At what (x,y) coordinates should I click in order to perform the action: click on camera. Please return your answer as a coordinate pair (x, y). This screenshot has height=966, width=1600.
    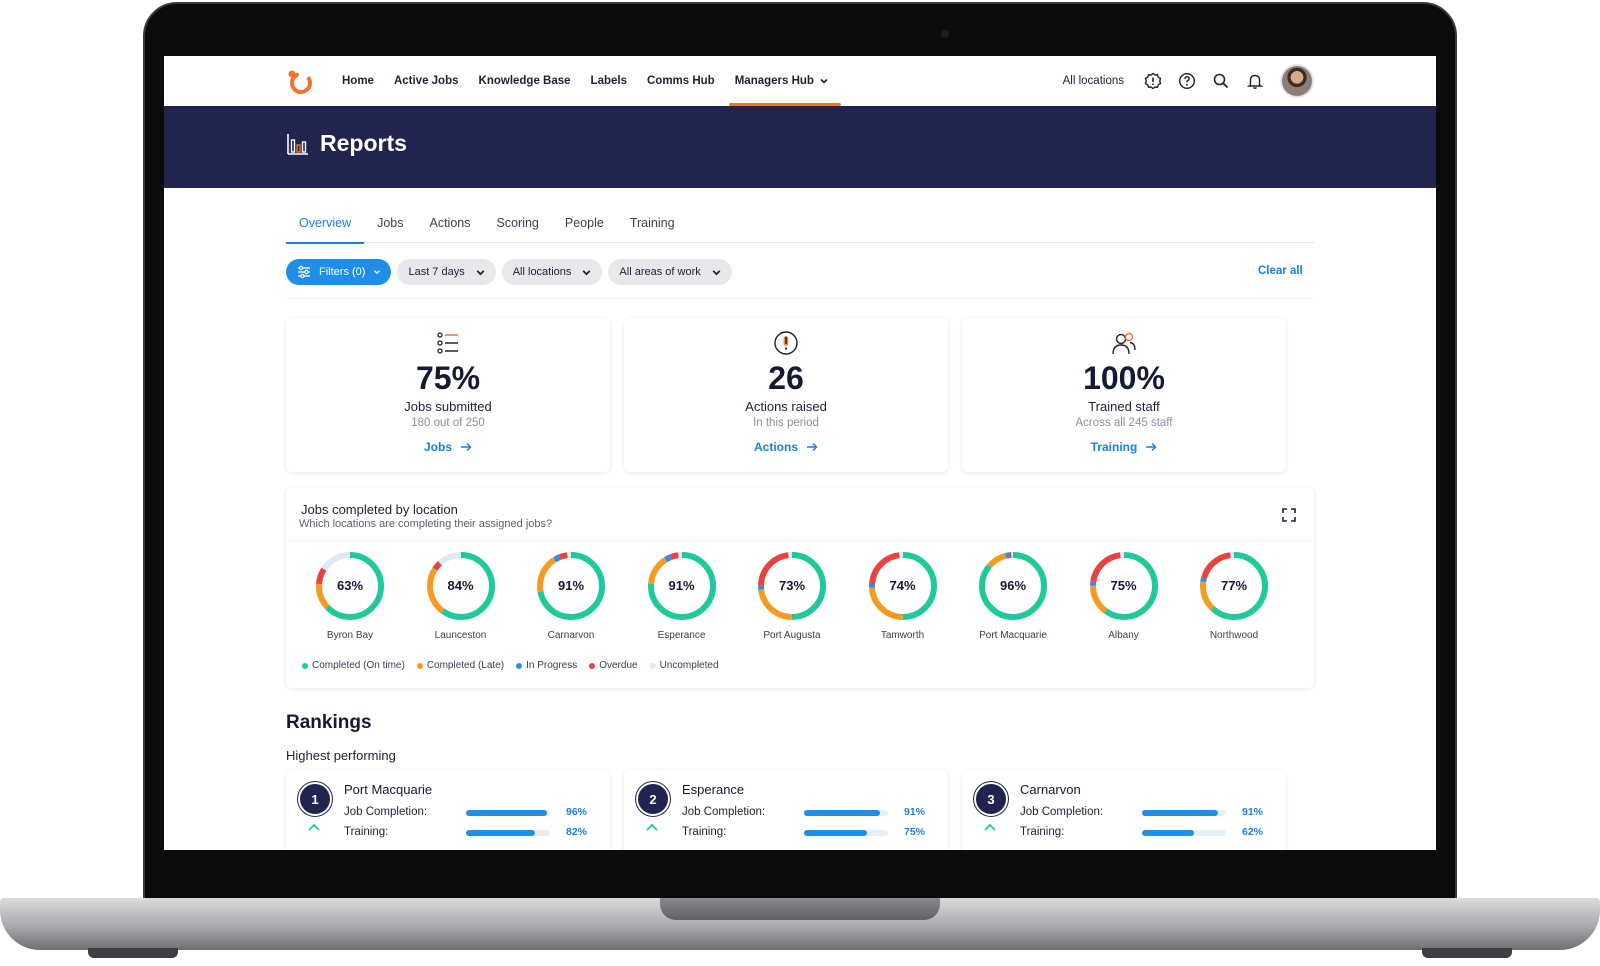
    Looking at the image, I should click on (945, 34).